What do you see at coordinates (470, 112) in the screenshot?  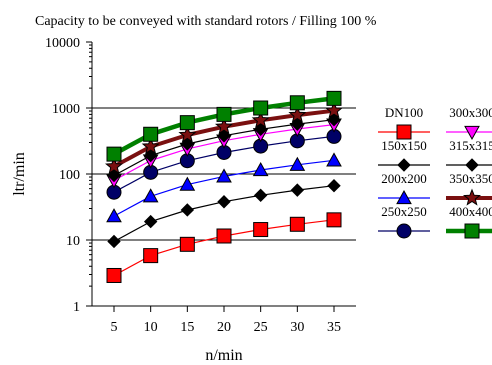 I see `legend-label: 300x300` at bounding box center [470, 112].